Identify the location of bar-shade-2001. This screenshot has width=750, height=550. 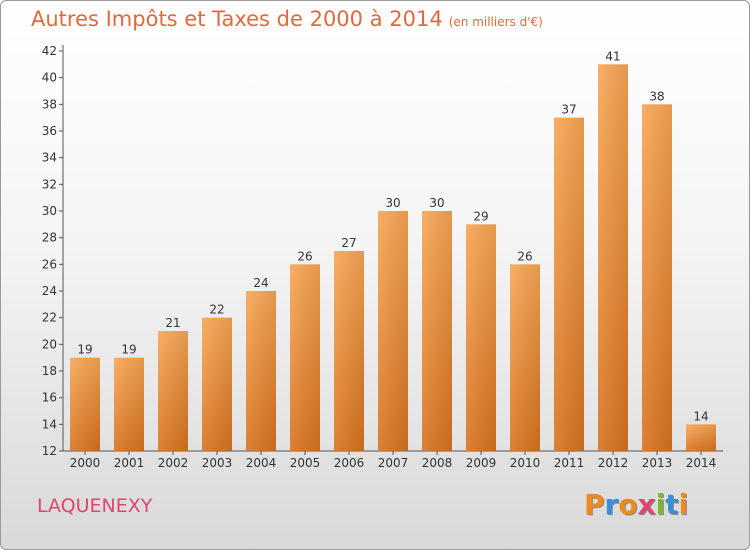
(129, 404).